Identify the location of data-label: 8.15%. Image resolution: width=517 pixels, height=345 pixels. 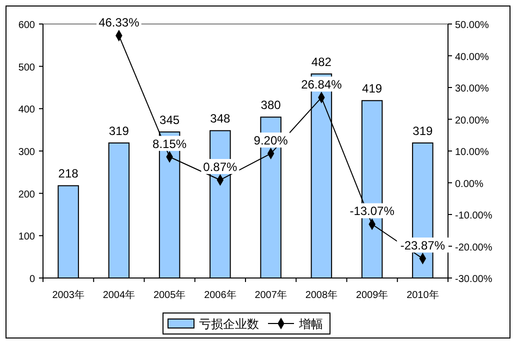
(169, 143).